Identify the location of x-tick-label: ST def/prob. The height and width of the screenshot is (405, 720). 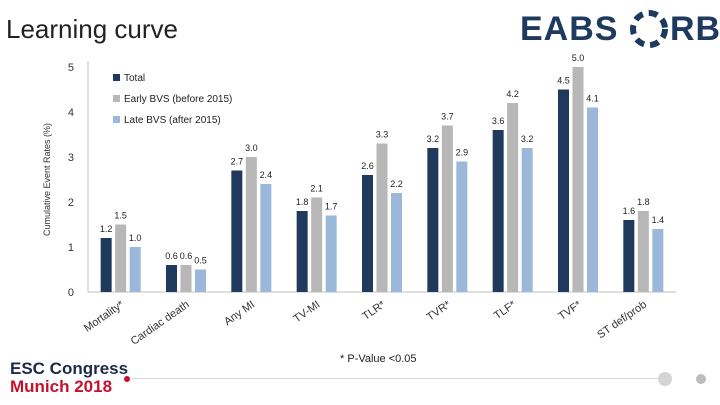
(622, 320).